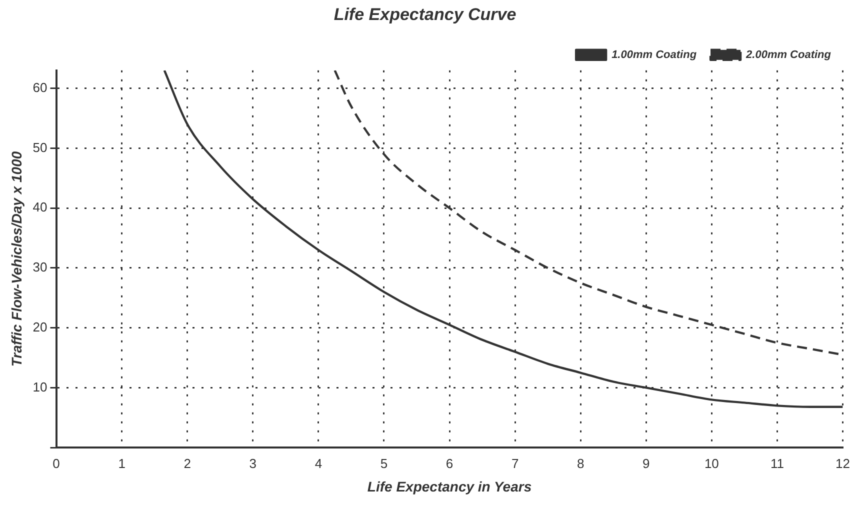 The height and width of the screenshot is (505, 853). Describe the element at coordinates (580, 463) in the screenshot. I see `x-tick-label: 8` at that location.